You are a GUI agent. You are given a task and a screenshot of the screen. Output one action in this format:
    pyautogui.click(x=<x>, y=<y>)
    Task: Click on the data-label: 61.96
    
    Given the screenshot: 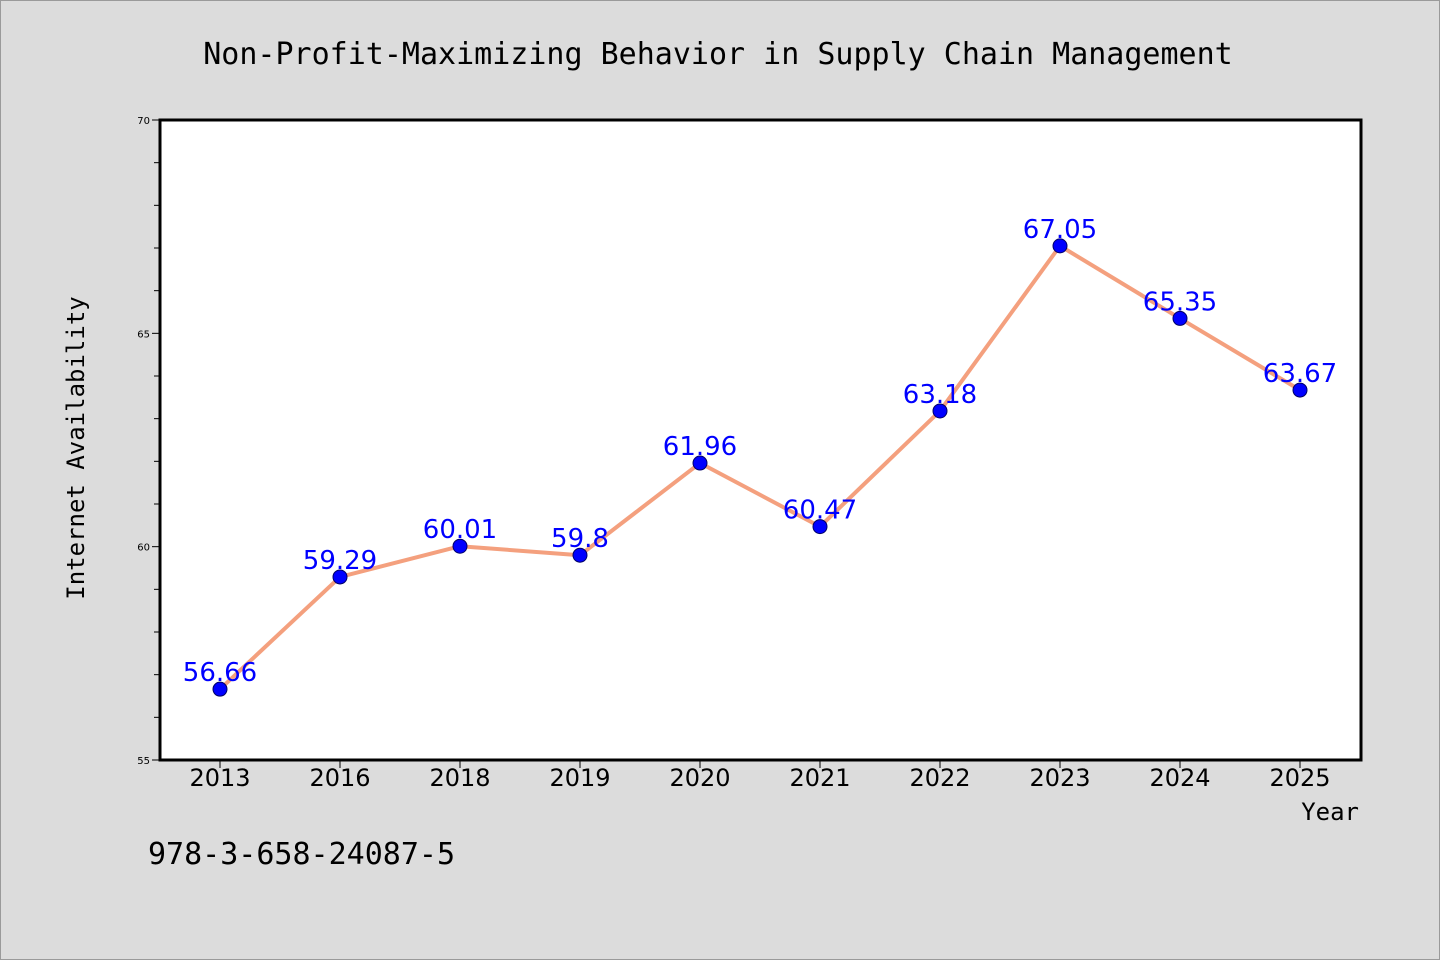 What is the action you would take?
    pyautogui.click(x=700, y=447)
    